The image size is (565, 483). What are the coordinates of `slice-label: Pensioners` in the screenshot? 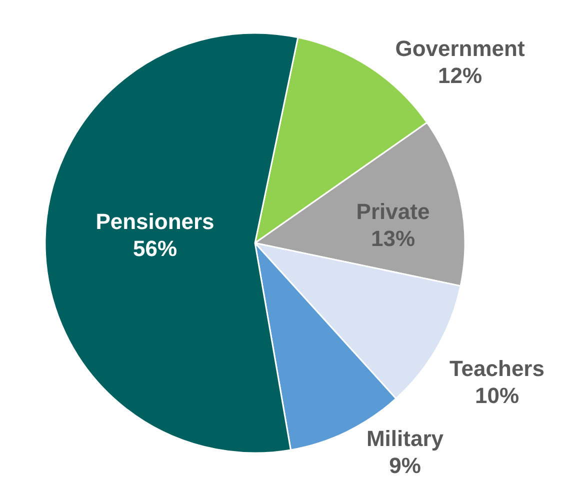 It's located at (155, 221).